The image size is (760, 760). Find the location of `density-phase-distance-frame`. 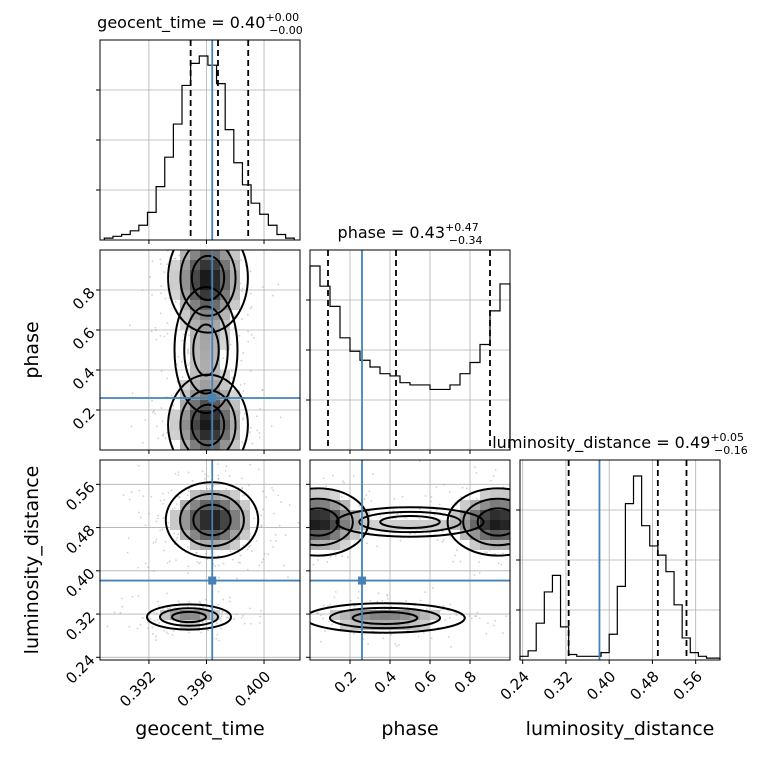

density-phase-distance-frame is located at coordinates (410, 560).